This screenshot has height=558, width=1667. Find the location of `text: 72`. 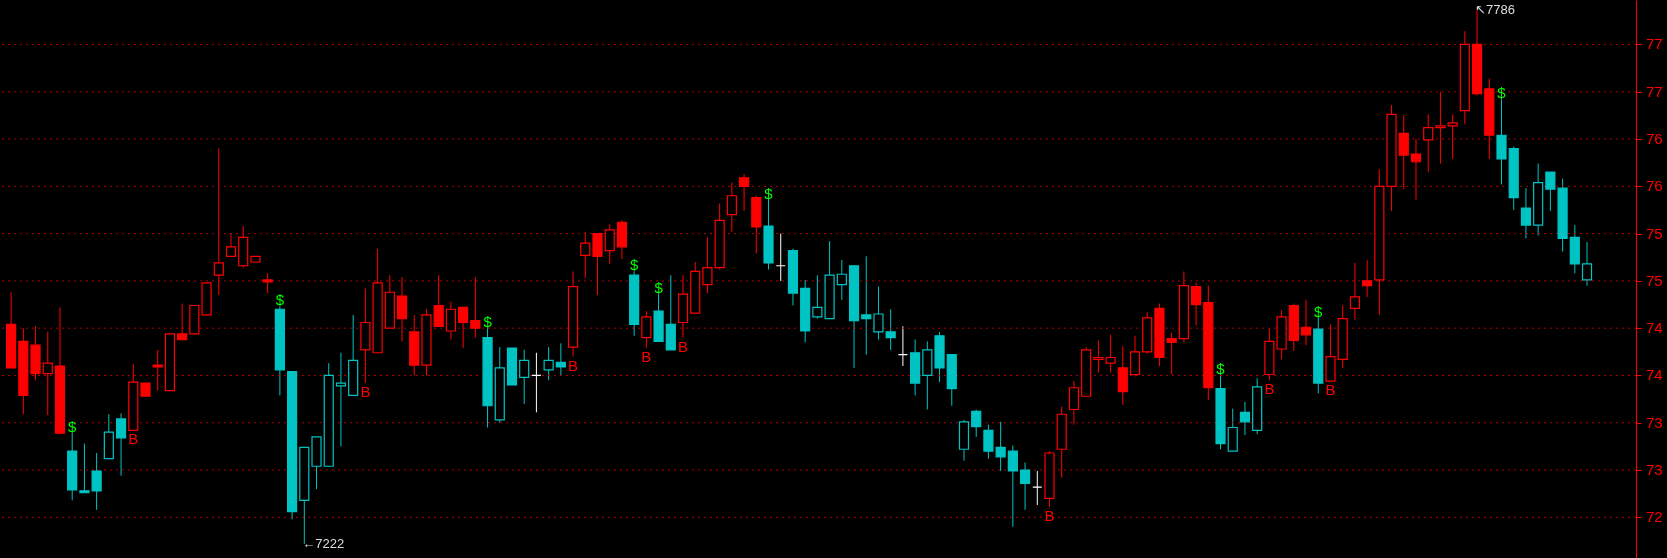

text: 72 is located at coordinates (1654, 517).